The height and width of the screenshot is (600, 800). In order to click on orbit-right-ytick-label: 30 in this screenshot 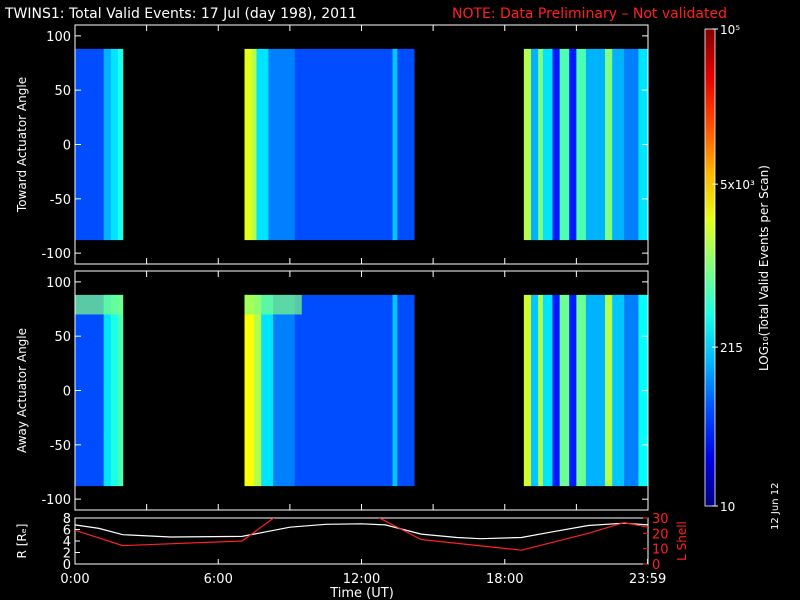, I will do `click(660, 519)`.